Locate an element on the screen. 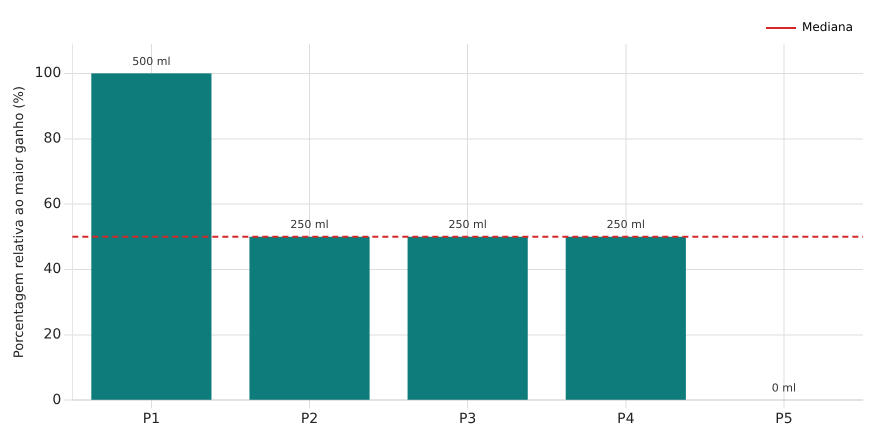 This screenshot has width=881, height=439. x-tick-label: P4 is located at coordinates (626, 419).